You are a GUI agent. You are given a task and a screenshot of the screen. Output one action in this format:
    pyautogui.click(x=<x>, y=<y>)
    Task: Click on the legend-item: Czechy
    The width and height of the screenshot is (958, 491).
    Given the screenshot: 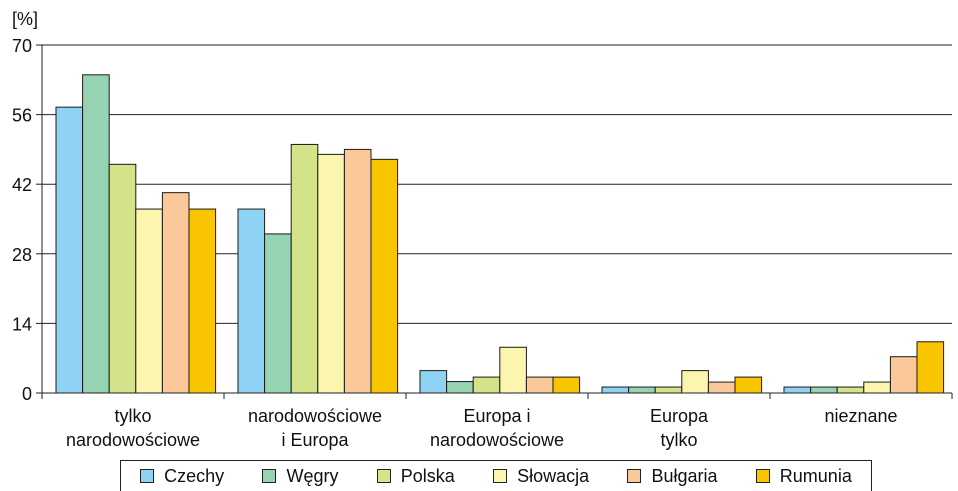 What is the action you would take?
    pyautogui.click(x=182, y=476)
    